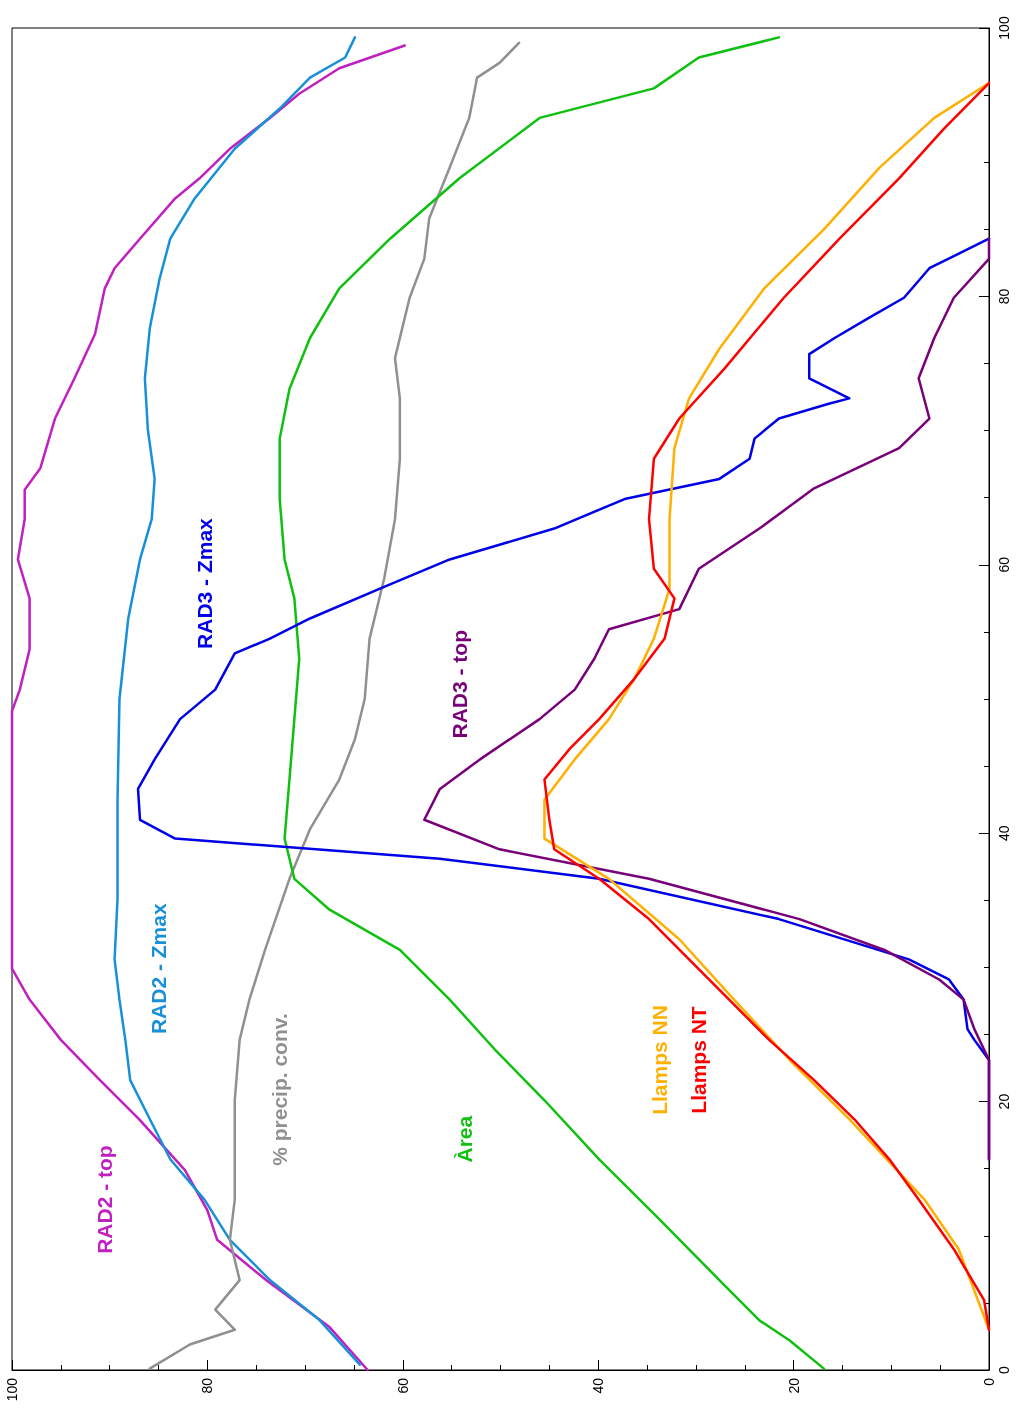 The height and width of the screenshot is (1414, 1025). Describe the element at coordinates (1004, 564) in the screenshot. I see `y-tick-label: 60` at that location.